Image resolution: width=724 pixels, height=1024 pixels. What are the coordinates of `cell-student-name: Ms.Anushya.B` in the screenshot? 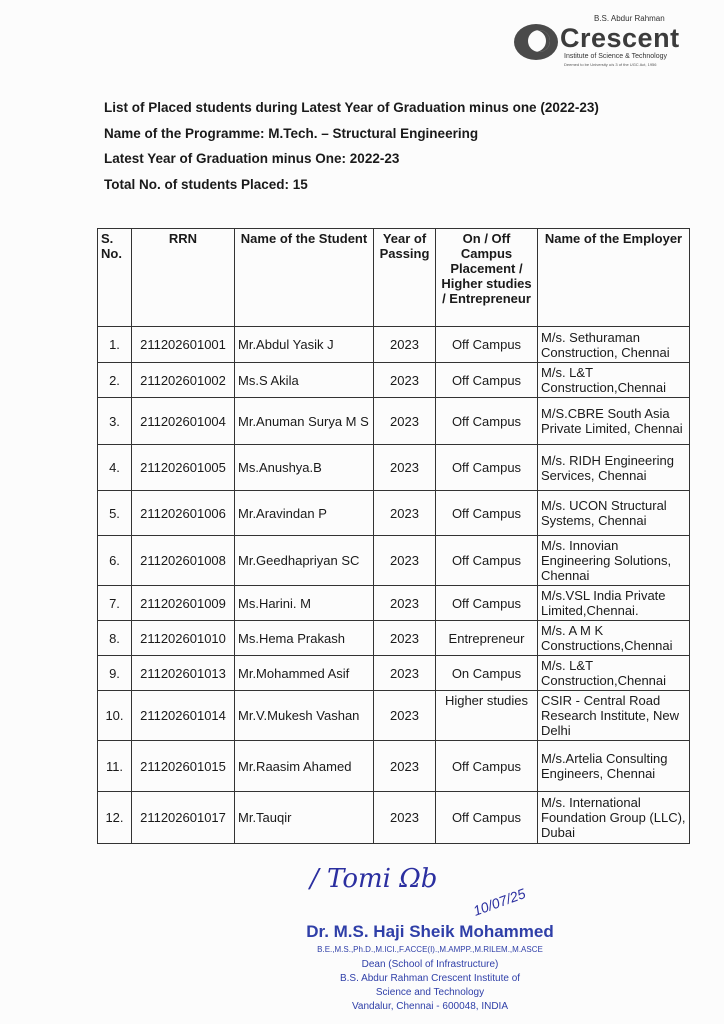 It's located at (304, 467).